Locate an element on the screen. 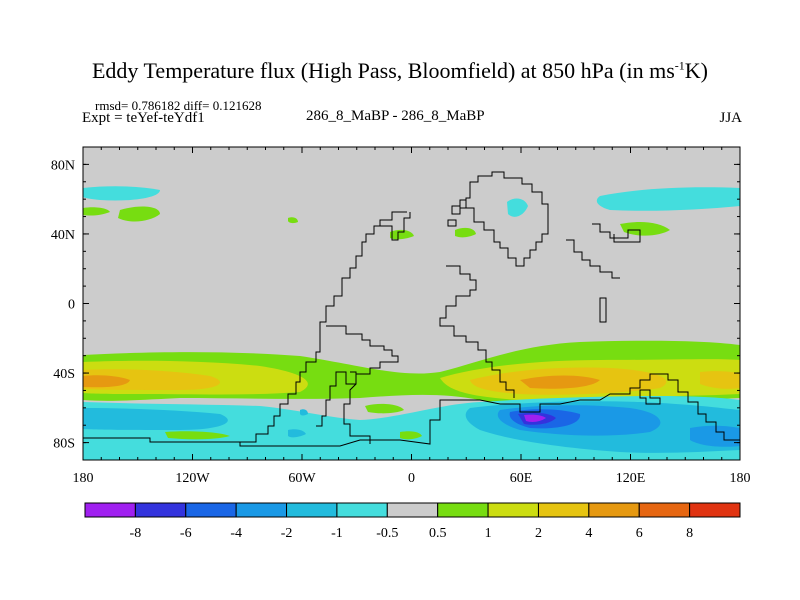 The height and width of the screenshot is (600, 800). colorbar-label: -4 is located at coordinates (236, 533).